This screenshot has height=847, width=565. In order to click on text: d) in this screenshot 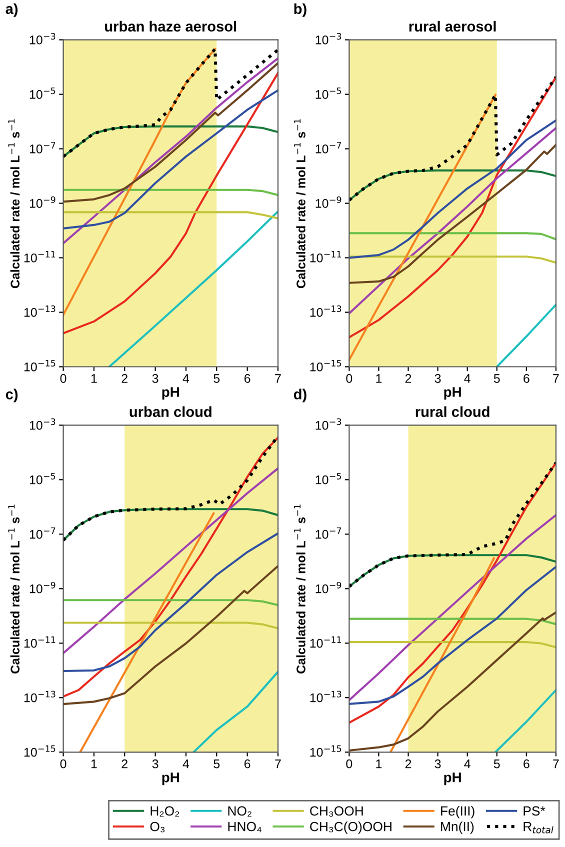, I will do `click(300, 395)`.